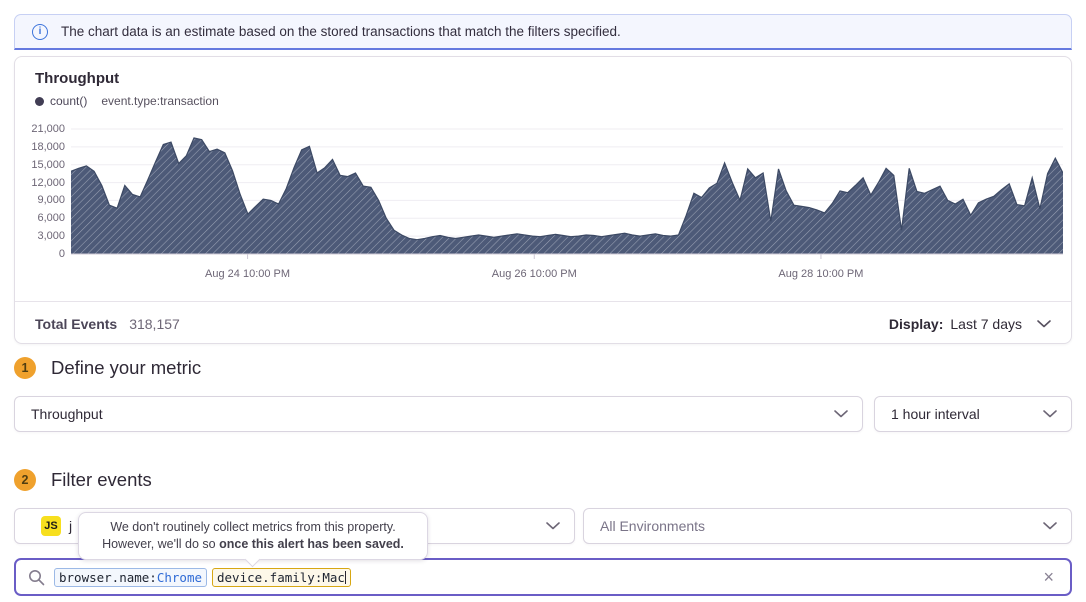 The image size is (1086, 602). Describe the element at coordinates (821, 274) in the screenshot. I see `x-axis-label: Aug 28 10:00 PM` at that location.